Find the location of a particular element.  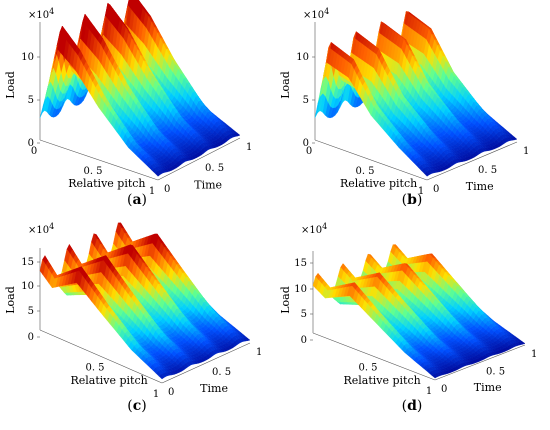

panel-caption: (b) is located at coordinates (412, 200).